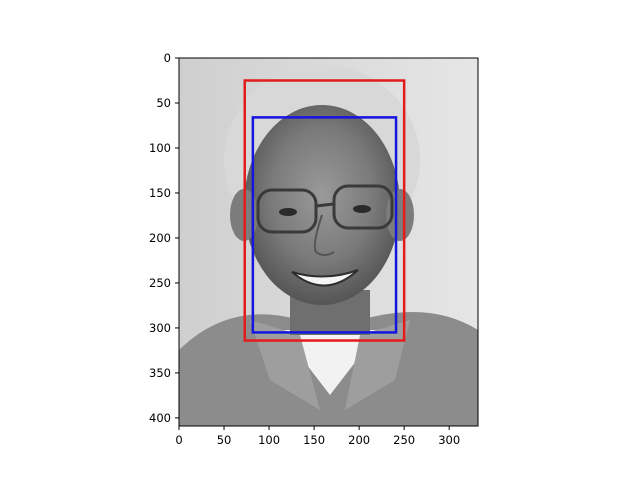 Image resolution: width=640 pixels, height=484 pixels. I want to click on y-tick-label: 250, so click(160, 283).